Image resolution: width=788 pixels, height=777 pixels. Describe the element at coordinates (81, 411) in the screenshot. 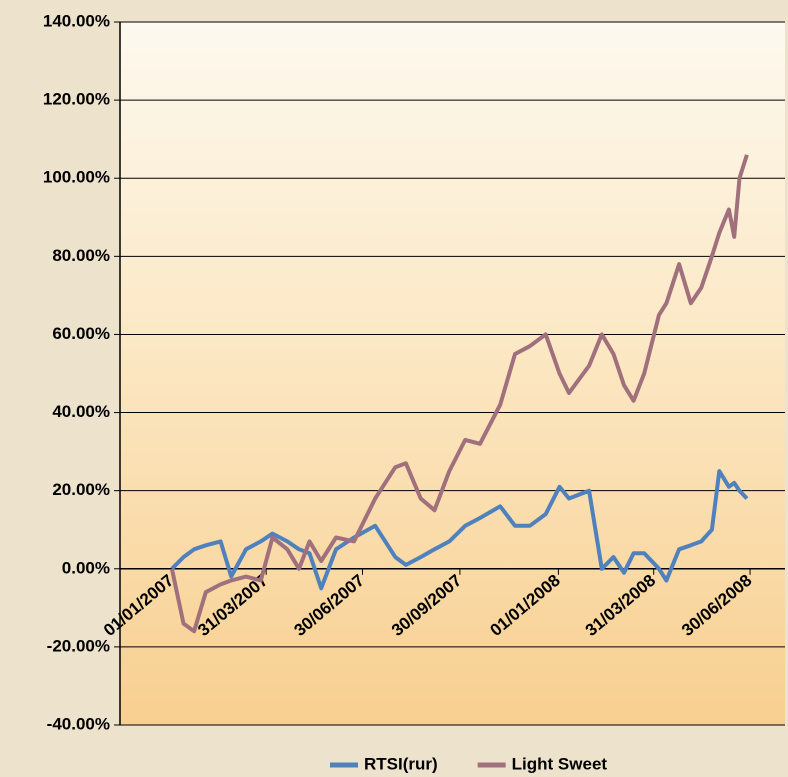

I see `y-tick-label: 40.00%` at that location.